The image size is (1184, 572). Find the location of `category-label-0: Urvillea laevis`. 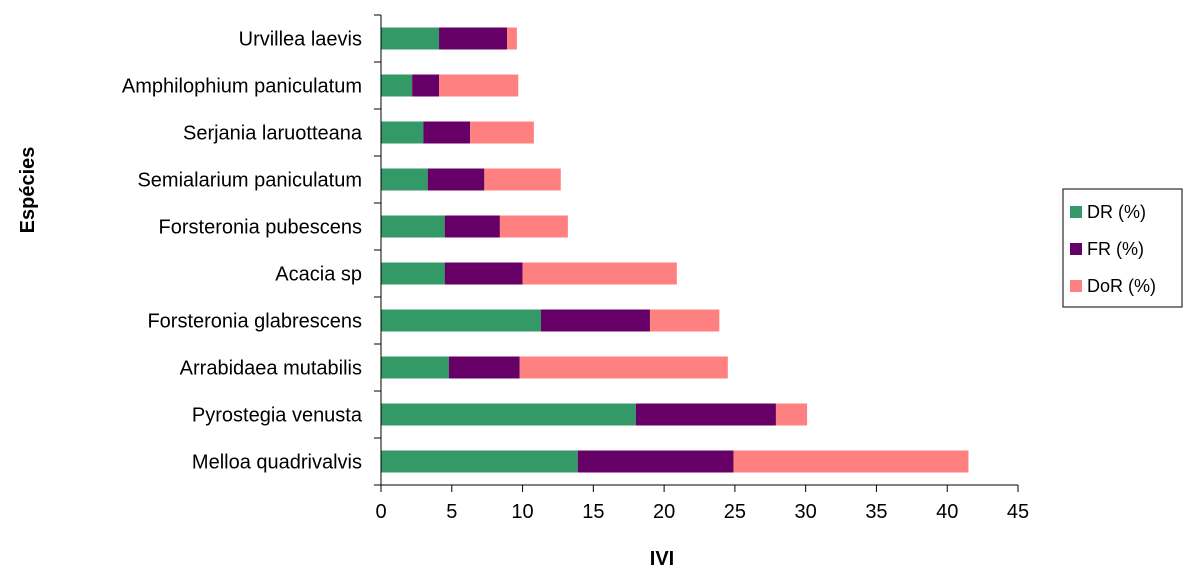

category-label-0: Urvillea laevis is located at coordinates (300, 40).